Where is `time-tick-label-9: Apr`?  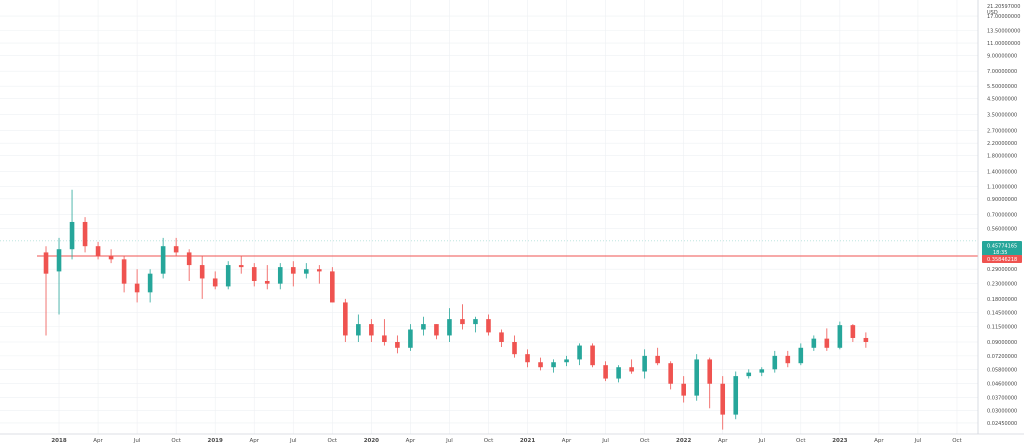 time-tick-label-9: Apr is located at coordinates (411, 441).